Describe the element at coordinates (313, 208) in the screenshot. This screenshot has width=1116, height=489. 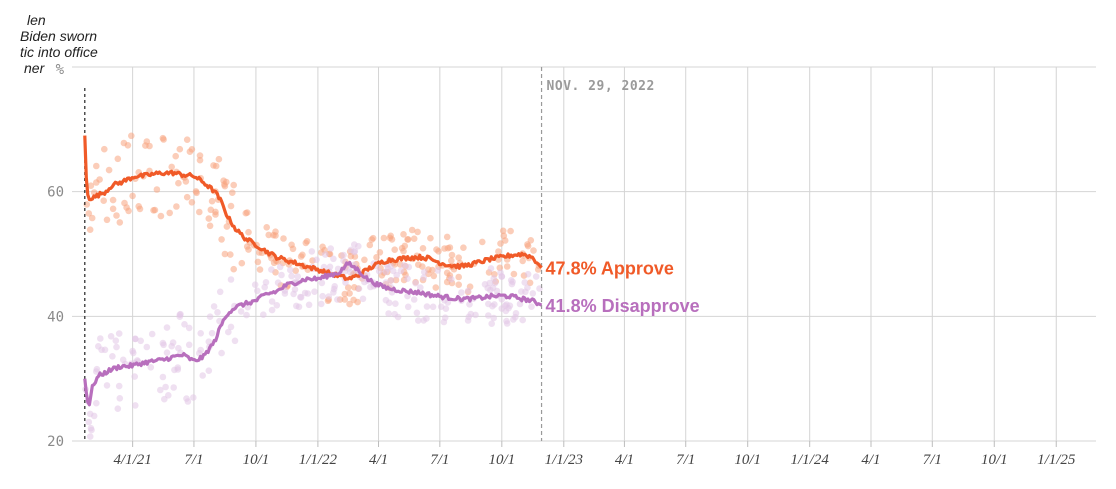
I see `approve-line` at that location.